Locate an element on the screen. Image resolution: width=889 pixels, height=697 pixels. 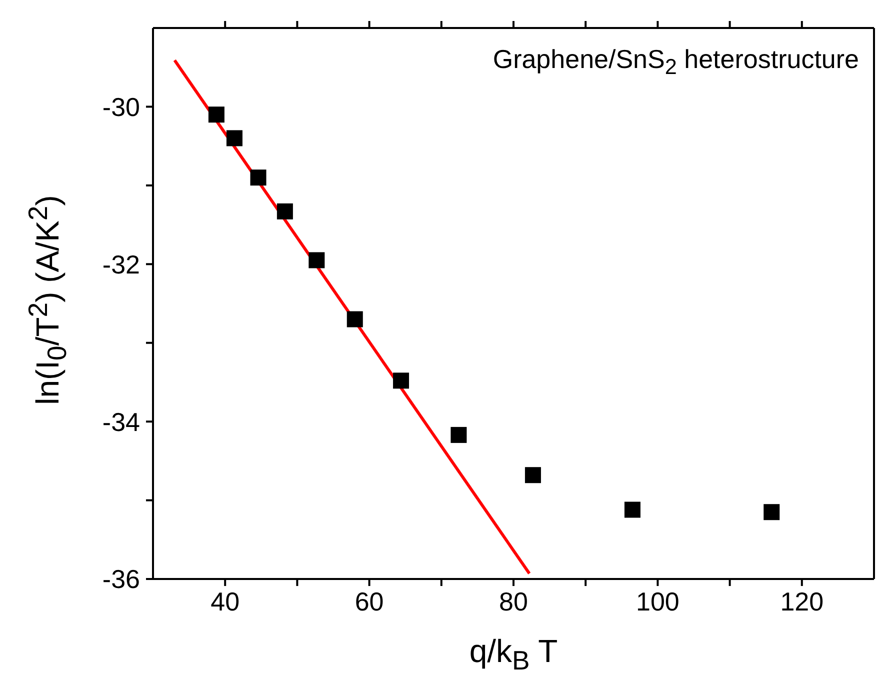
x-tick-label: 40 is located at coordinates (225, 601).